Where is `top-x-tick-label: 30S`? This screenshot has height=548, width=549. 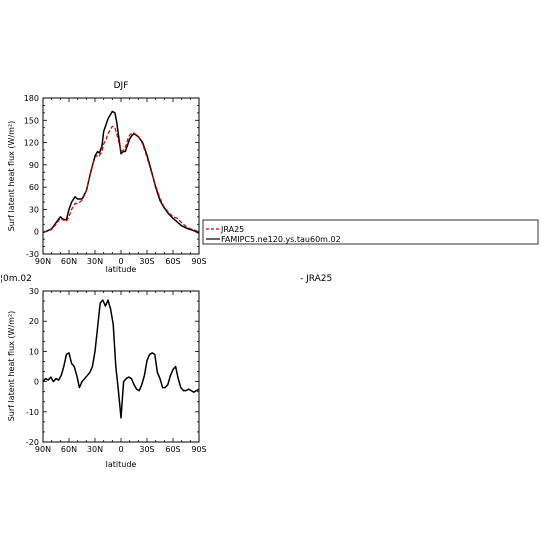
top-x-tick-label: 30S is located at coordinates (146, 261).